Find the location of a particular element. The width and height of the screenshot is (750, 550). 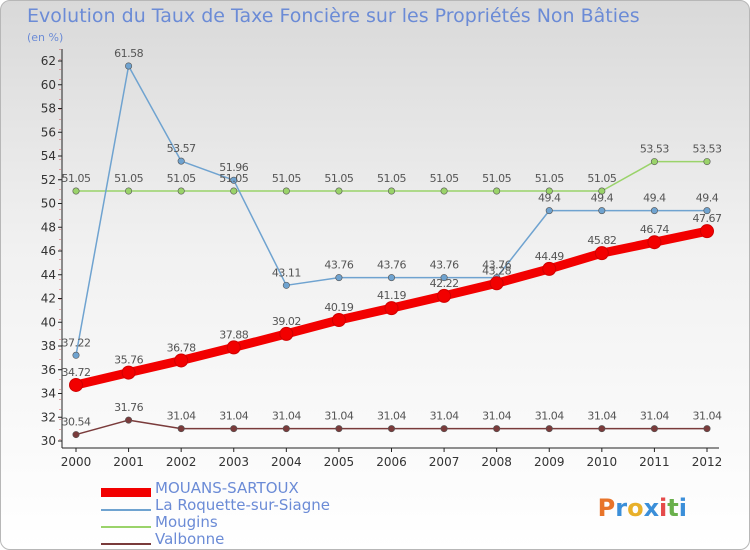

data-label: 53.57 is located at coordinates (181, 148).